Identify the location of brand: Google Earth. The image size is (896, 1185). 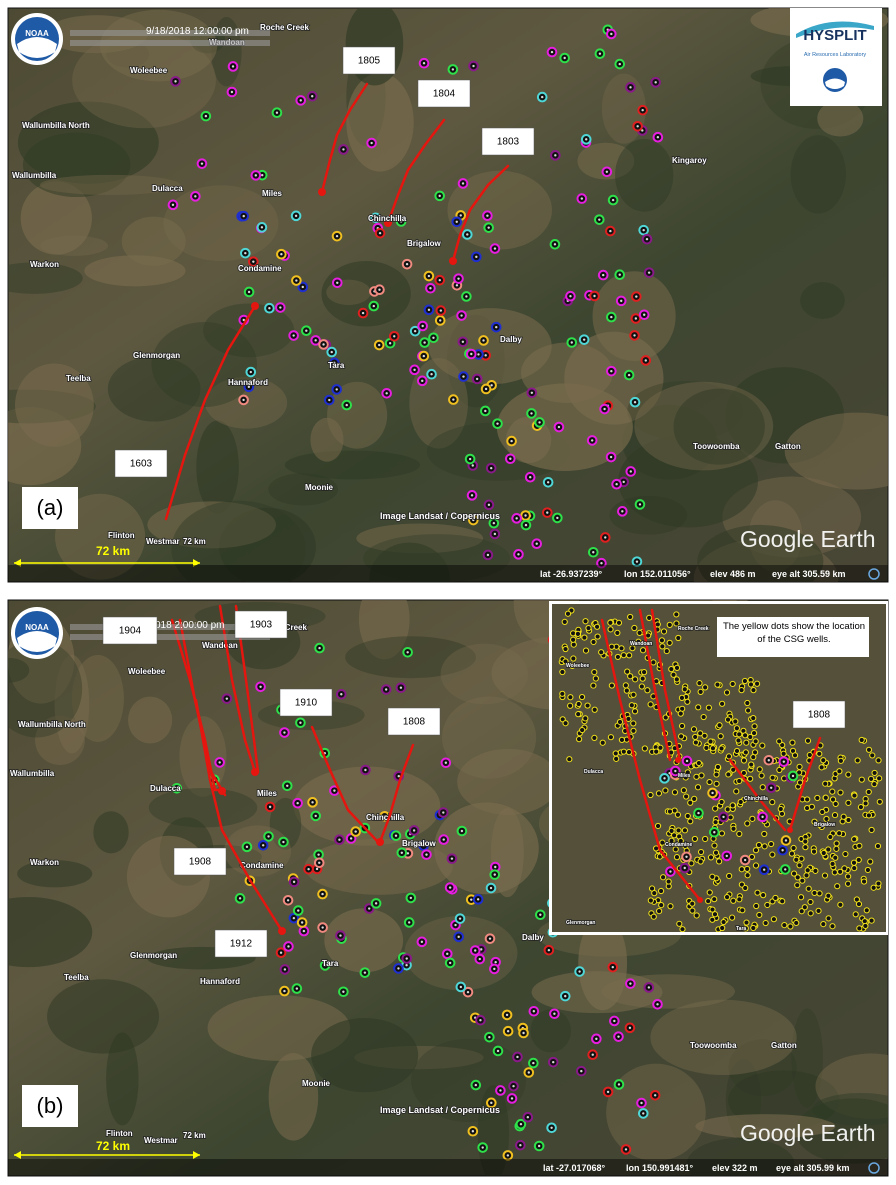
(808, 539).